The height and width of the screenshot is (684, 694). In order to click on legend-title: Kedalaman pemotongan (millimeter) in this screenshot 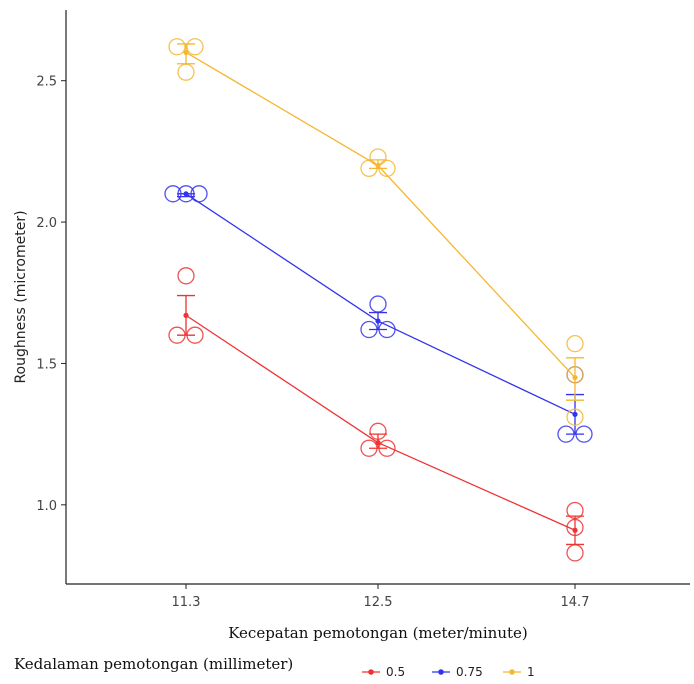, I will do `click(153, 664)`.